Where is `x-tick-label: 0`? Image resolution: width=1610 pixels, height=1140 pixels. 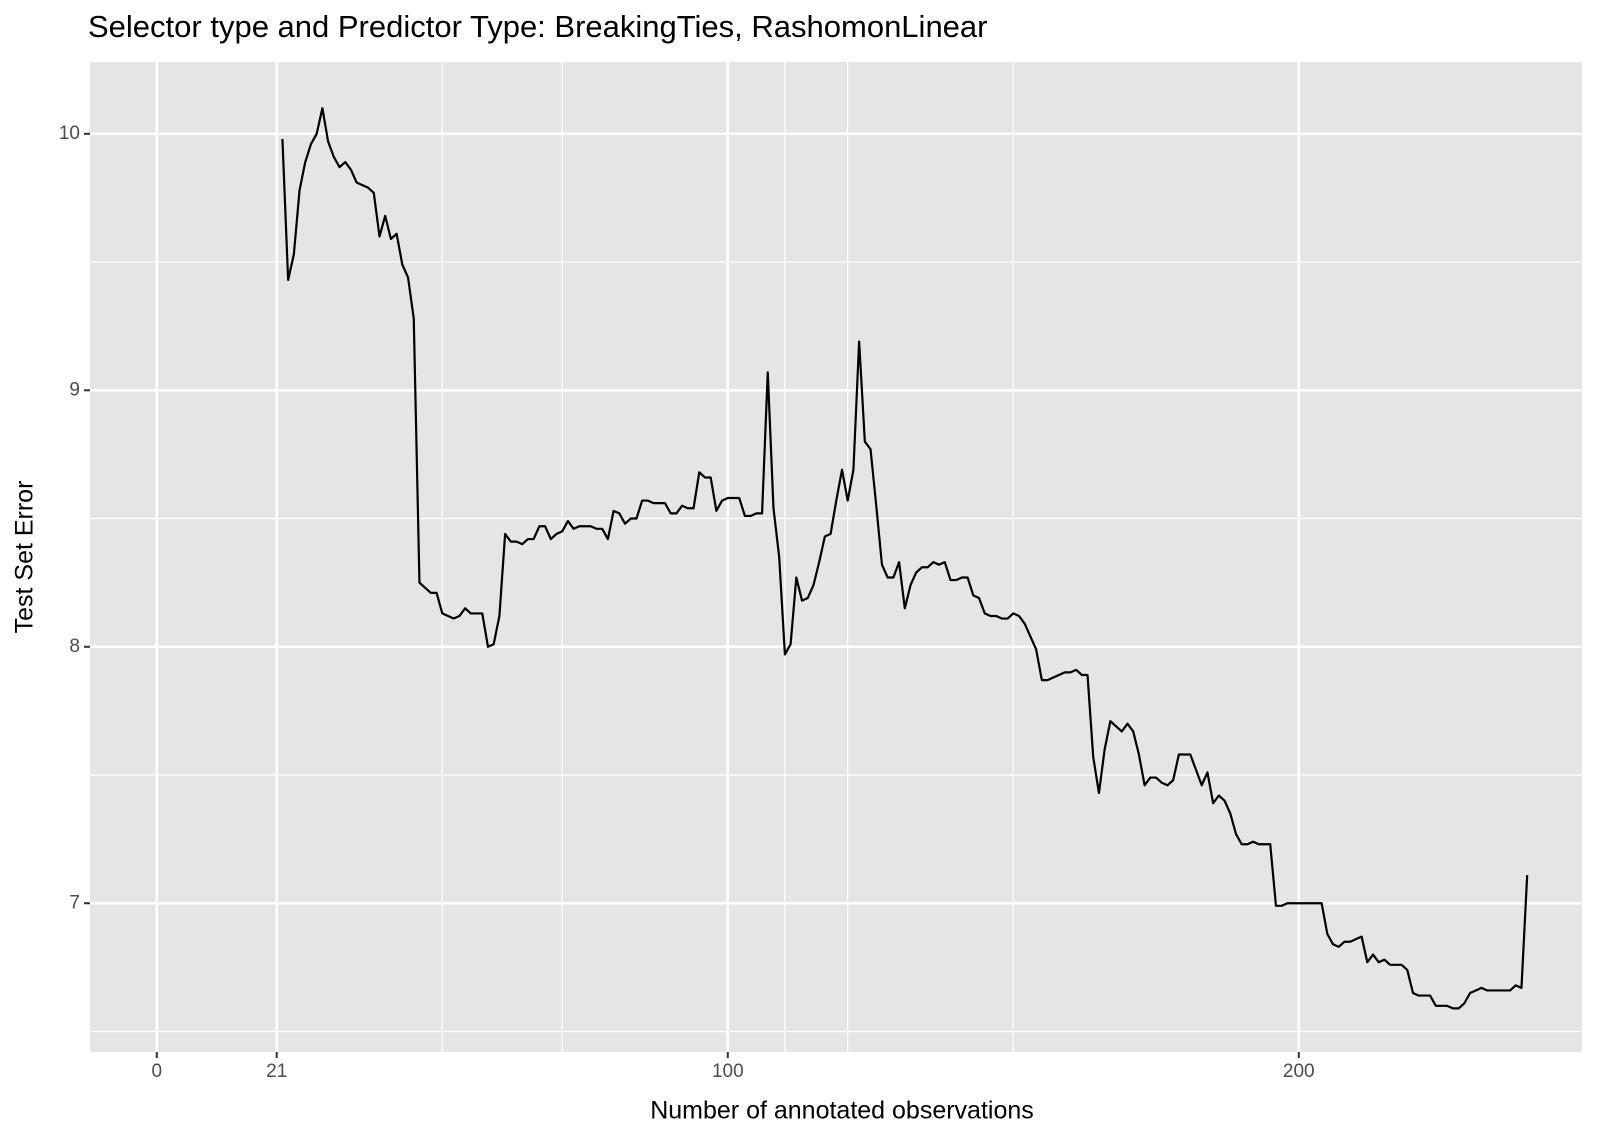 x-tick-label: 0 is located at coordinates (157, 1071).